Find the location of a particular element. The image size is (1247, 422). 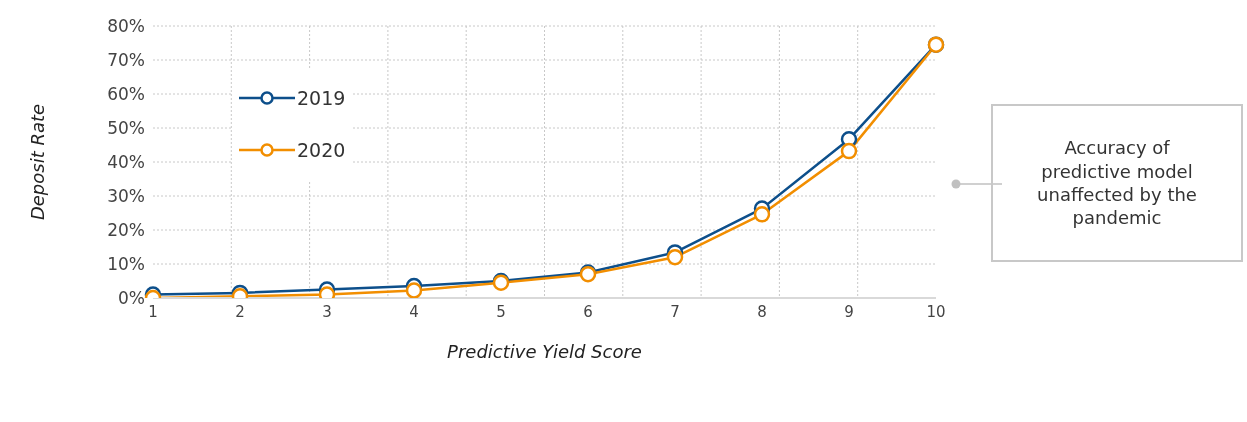

legend-label: 2019 is located at coordinates (321, 98).